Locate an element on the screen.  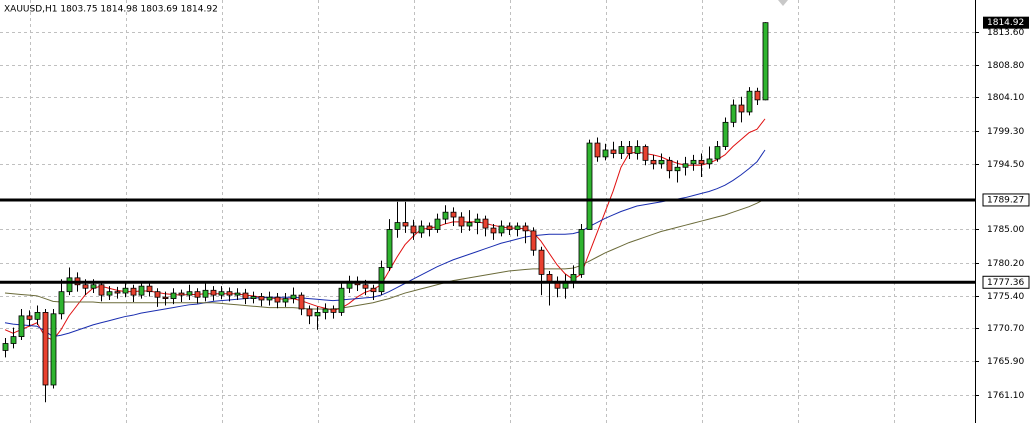
current-price-label: 1814.92 is located at coordinates (1005, 23).